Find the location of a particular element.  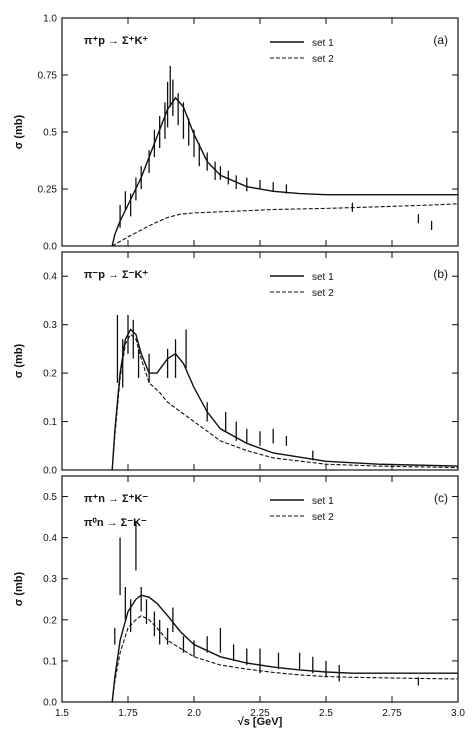

panel-letter: (a) is located at coordinates (440, 40).